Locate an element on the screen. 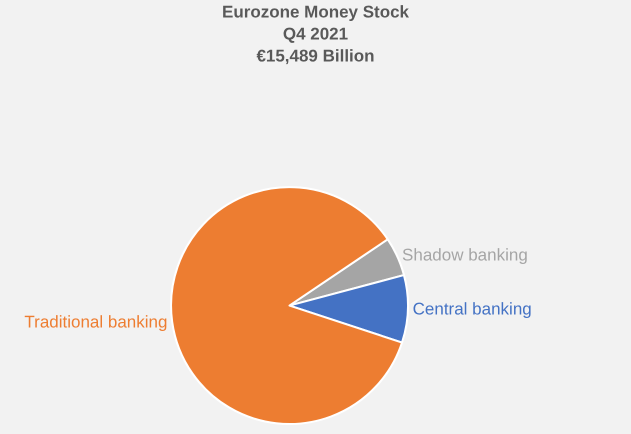 The image size is (631, 434). slice-label: Traditional banking is located at coordinates (96, 322).